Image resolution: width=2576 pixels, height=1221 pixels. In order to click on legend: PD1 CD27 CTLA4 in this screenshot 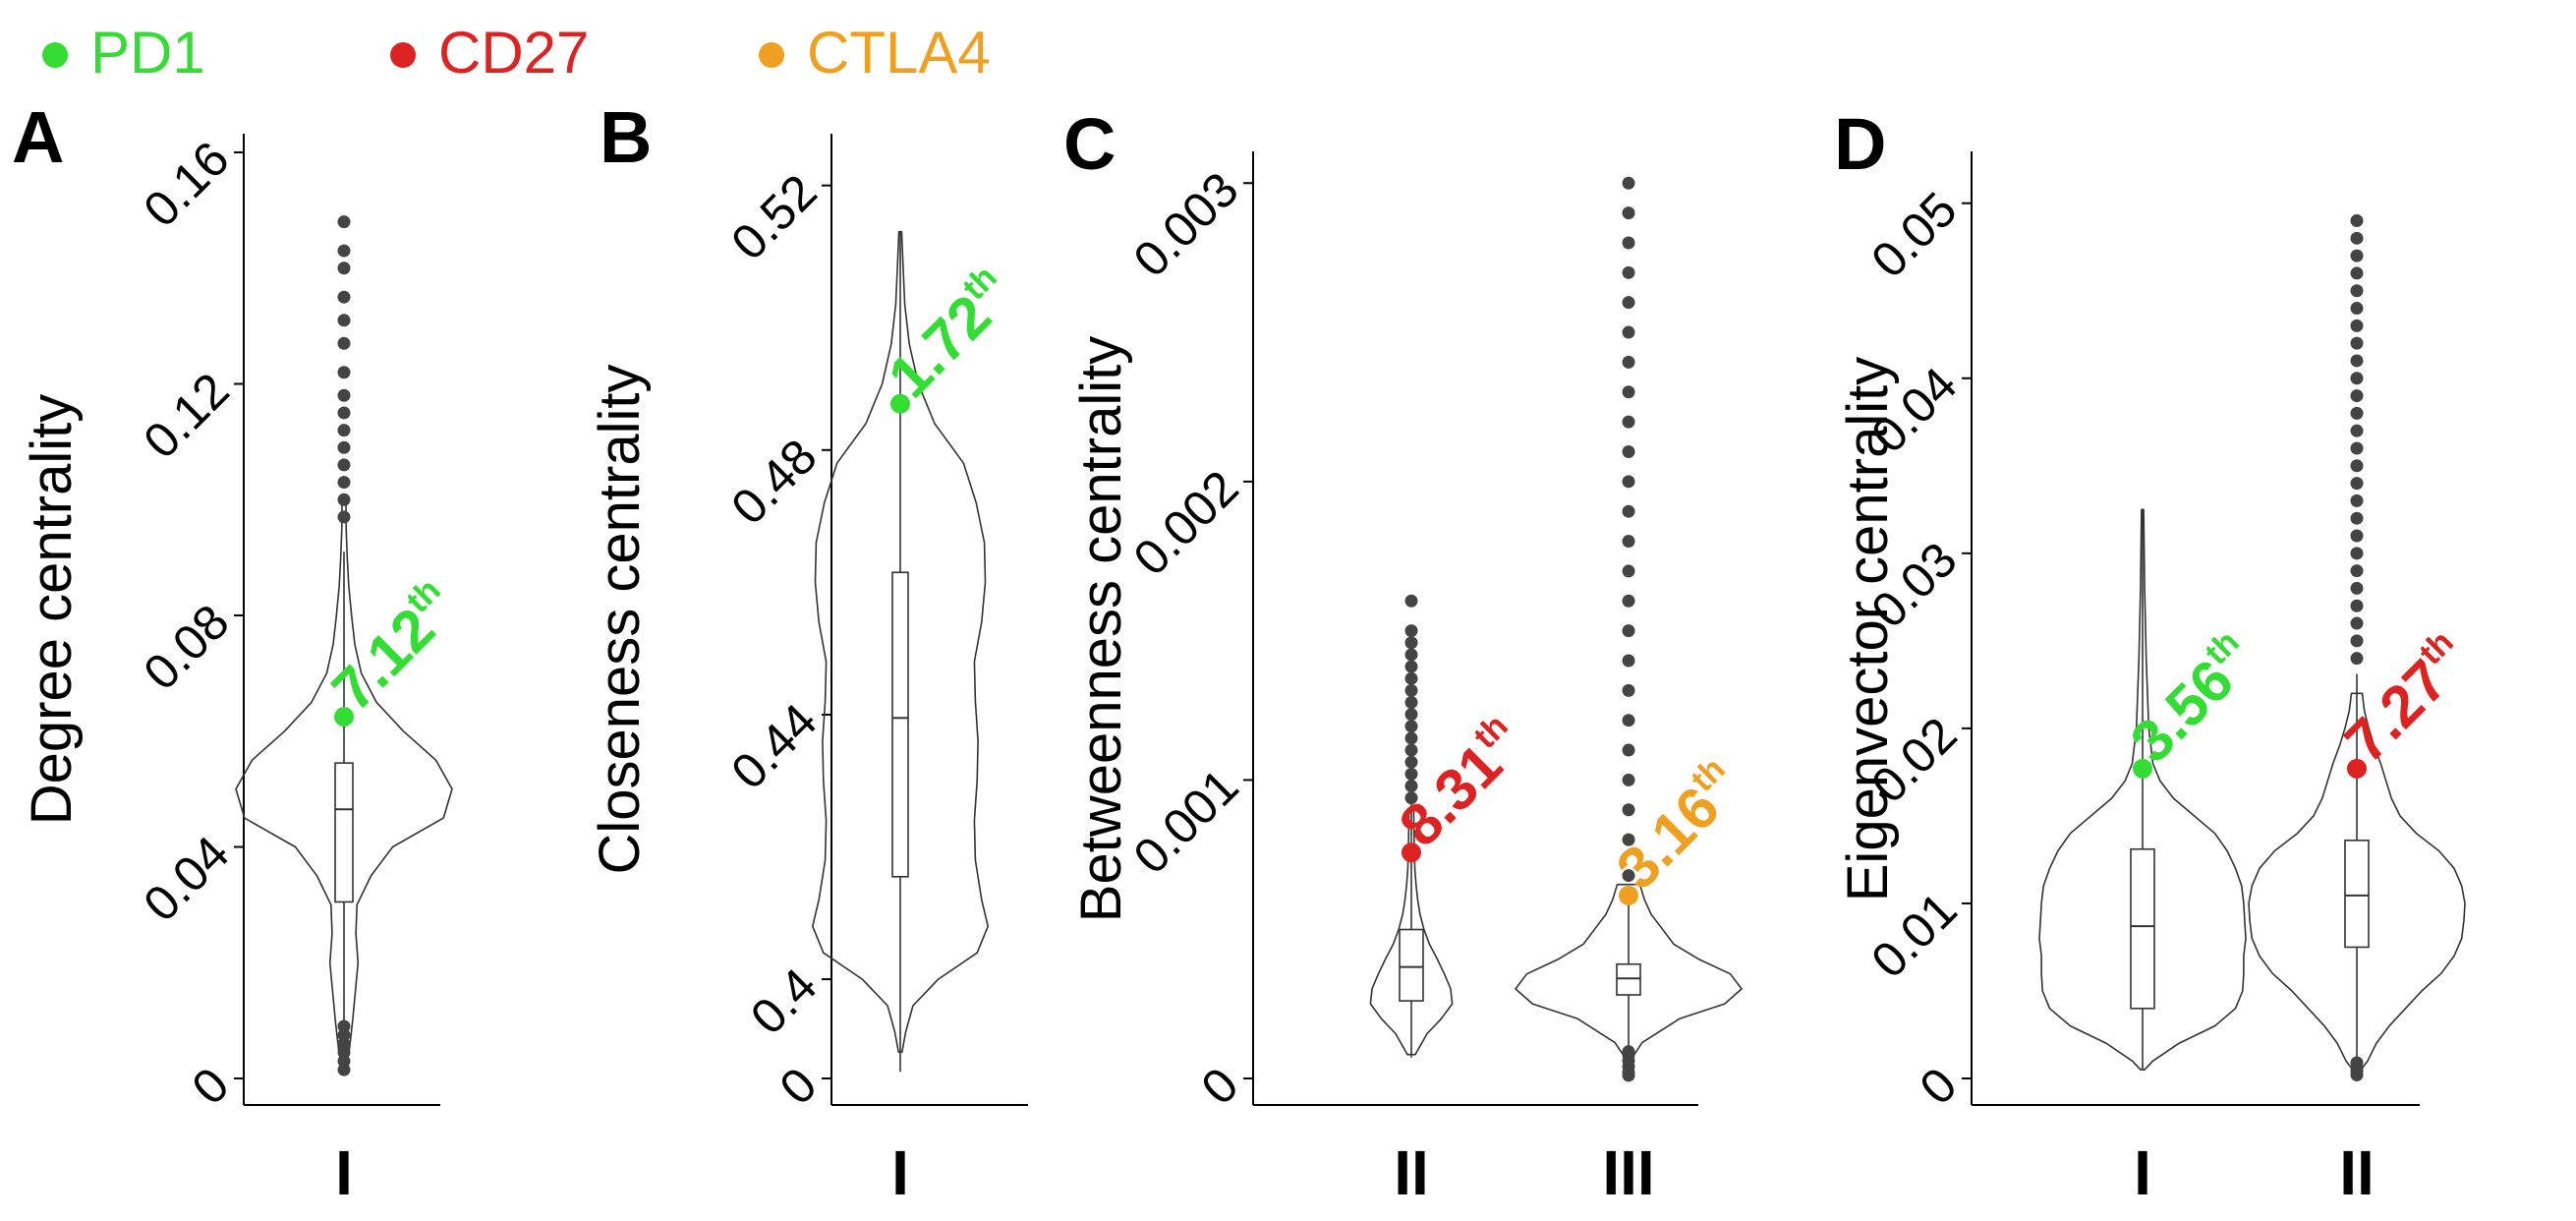, I will do `click(516, 53)`.